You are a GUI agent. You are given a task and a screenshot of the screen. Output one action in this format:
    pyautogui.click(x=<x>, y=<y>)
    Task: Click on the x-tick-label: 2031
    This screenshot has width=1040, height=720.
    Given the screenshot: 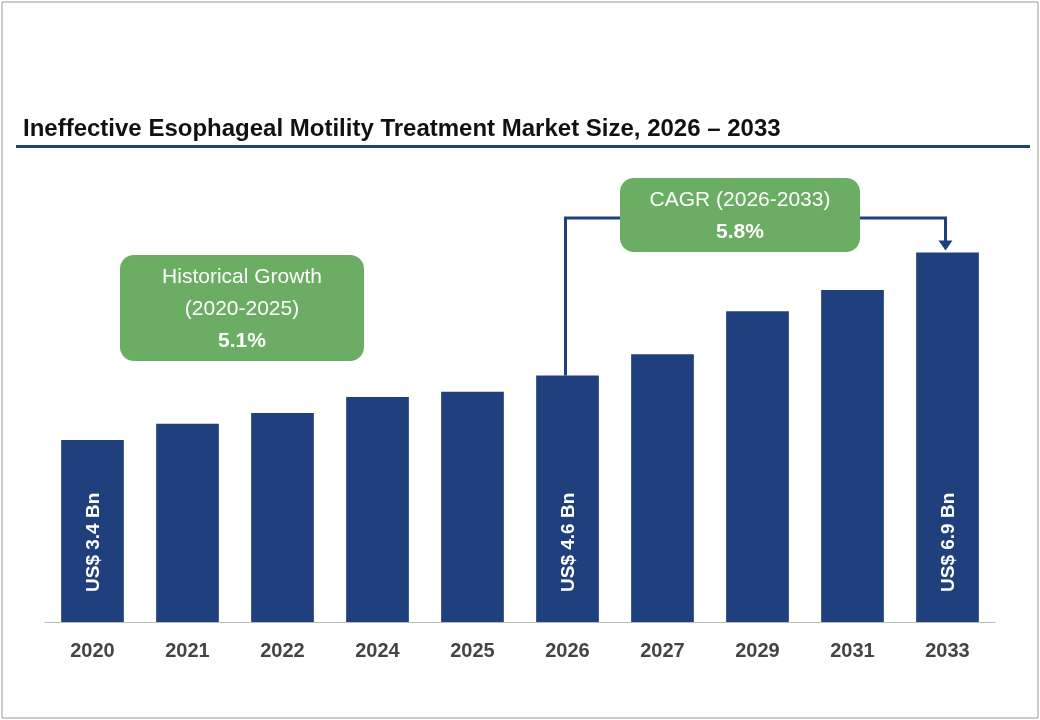 What is the action you would take?
    pyautogui.click(x=852, y=650)
    